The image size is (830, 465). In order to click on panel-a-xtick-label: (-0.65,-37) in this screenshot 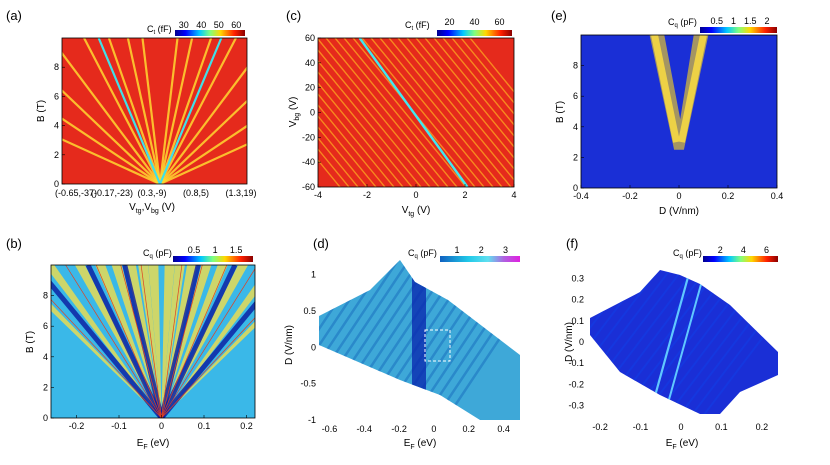, I will do `click(76, 193)`.